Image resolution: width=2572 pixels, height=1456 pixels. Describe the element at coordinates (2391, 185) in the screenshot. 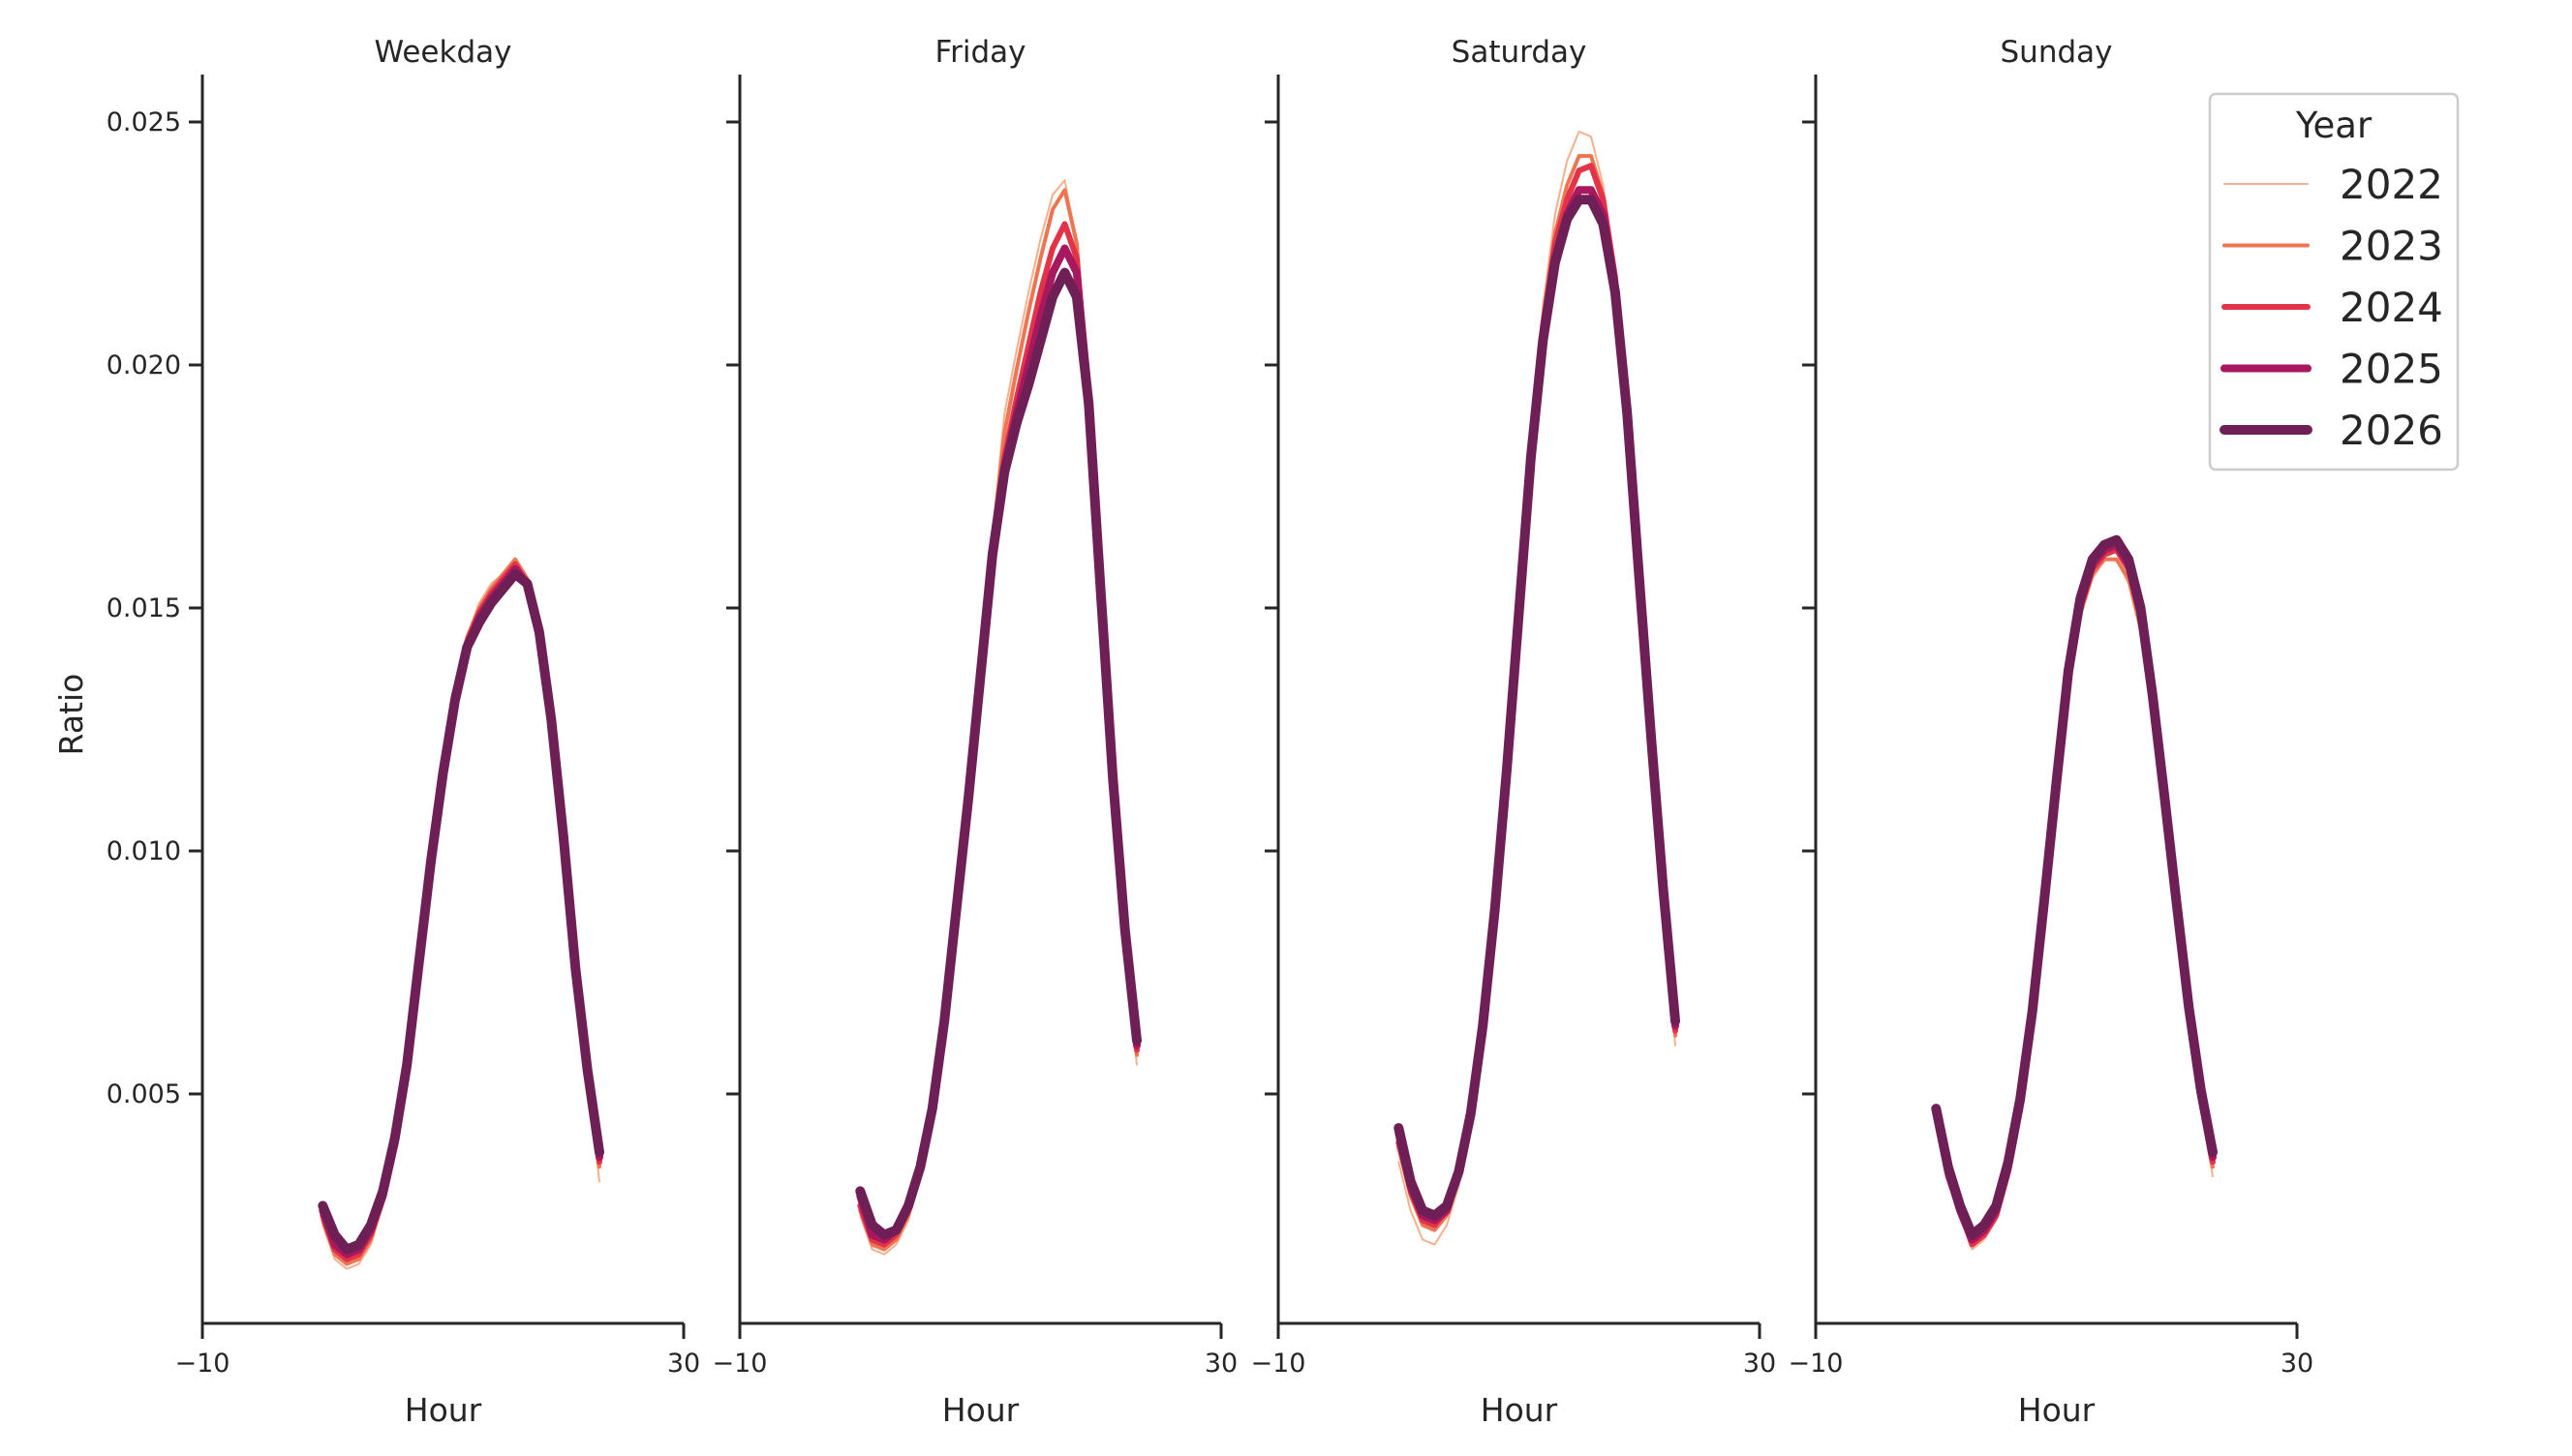

I see `legend-label: 2022` at that location.